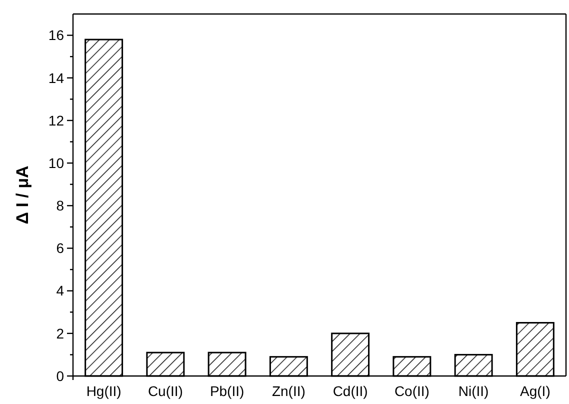  What do you see at coordinates (60, 206) in the screenshot?
I see `y-tick-label: 8` at bounding box center [60, 206].